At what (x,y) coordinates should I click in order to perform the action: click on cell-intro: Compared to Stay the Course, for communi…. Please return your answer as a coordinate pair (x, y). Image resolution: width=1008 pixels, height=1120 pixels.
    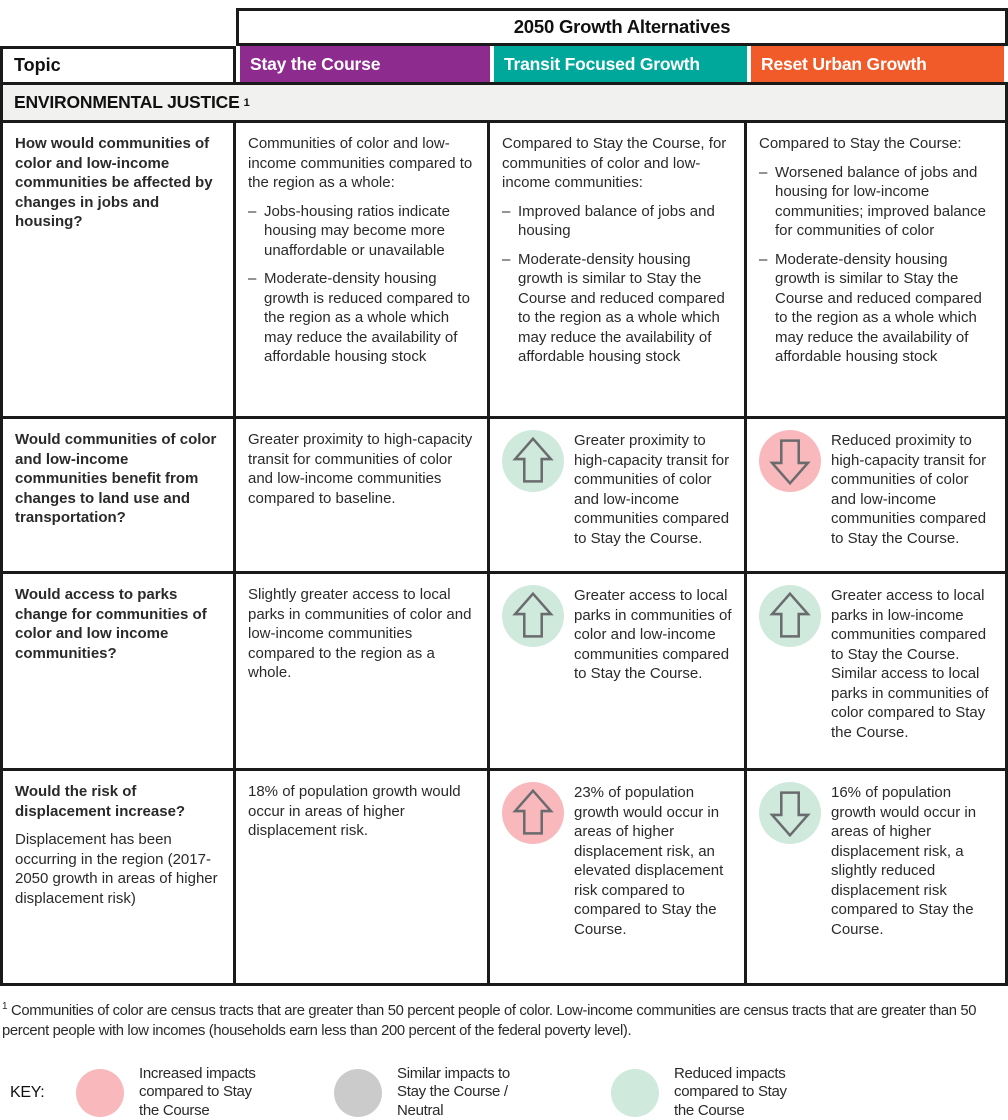
    Looking at the image, I should click on (614, 163).